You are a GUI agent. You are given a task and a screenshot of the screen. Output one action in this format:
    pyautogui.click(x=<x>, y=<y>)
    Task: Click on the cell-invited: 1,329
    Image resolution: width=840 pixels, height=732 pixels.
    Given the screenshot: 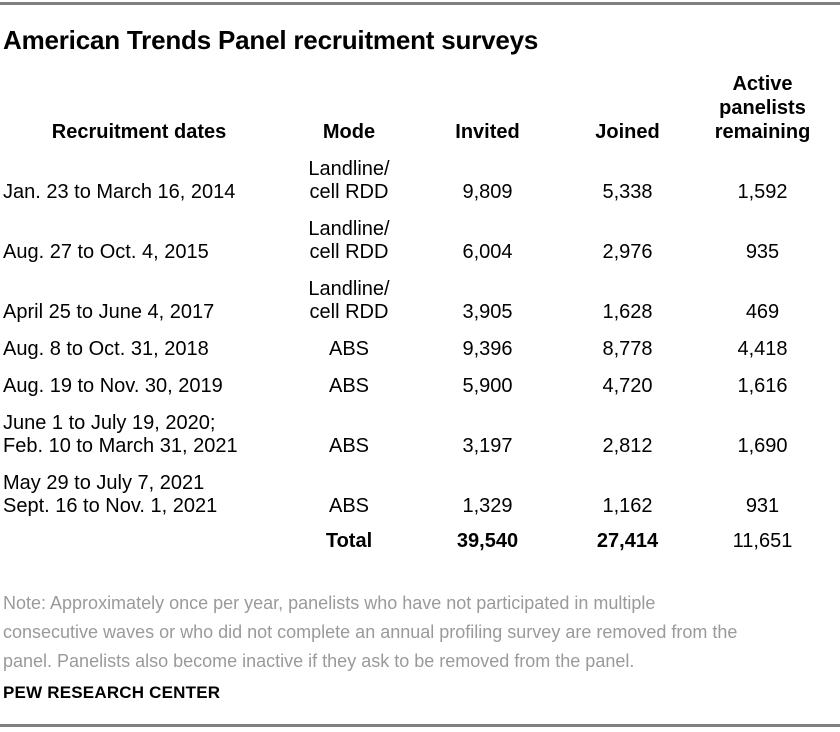 What is the action you would take?
    pyautogui.click(x=487, y=506)
    